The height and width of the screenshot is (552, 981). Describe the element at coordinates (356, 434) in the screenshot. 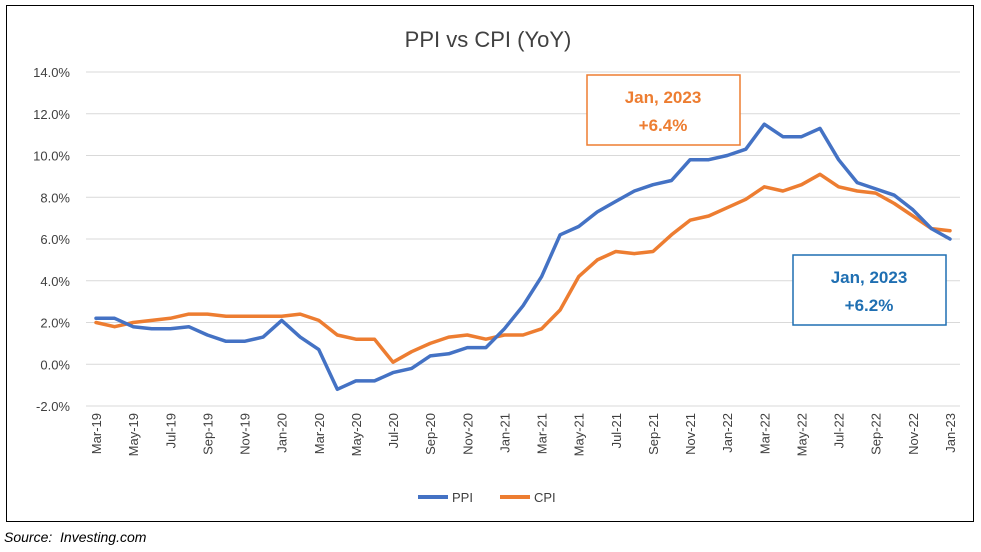

I see `x-tick-label: May-20` at that location.